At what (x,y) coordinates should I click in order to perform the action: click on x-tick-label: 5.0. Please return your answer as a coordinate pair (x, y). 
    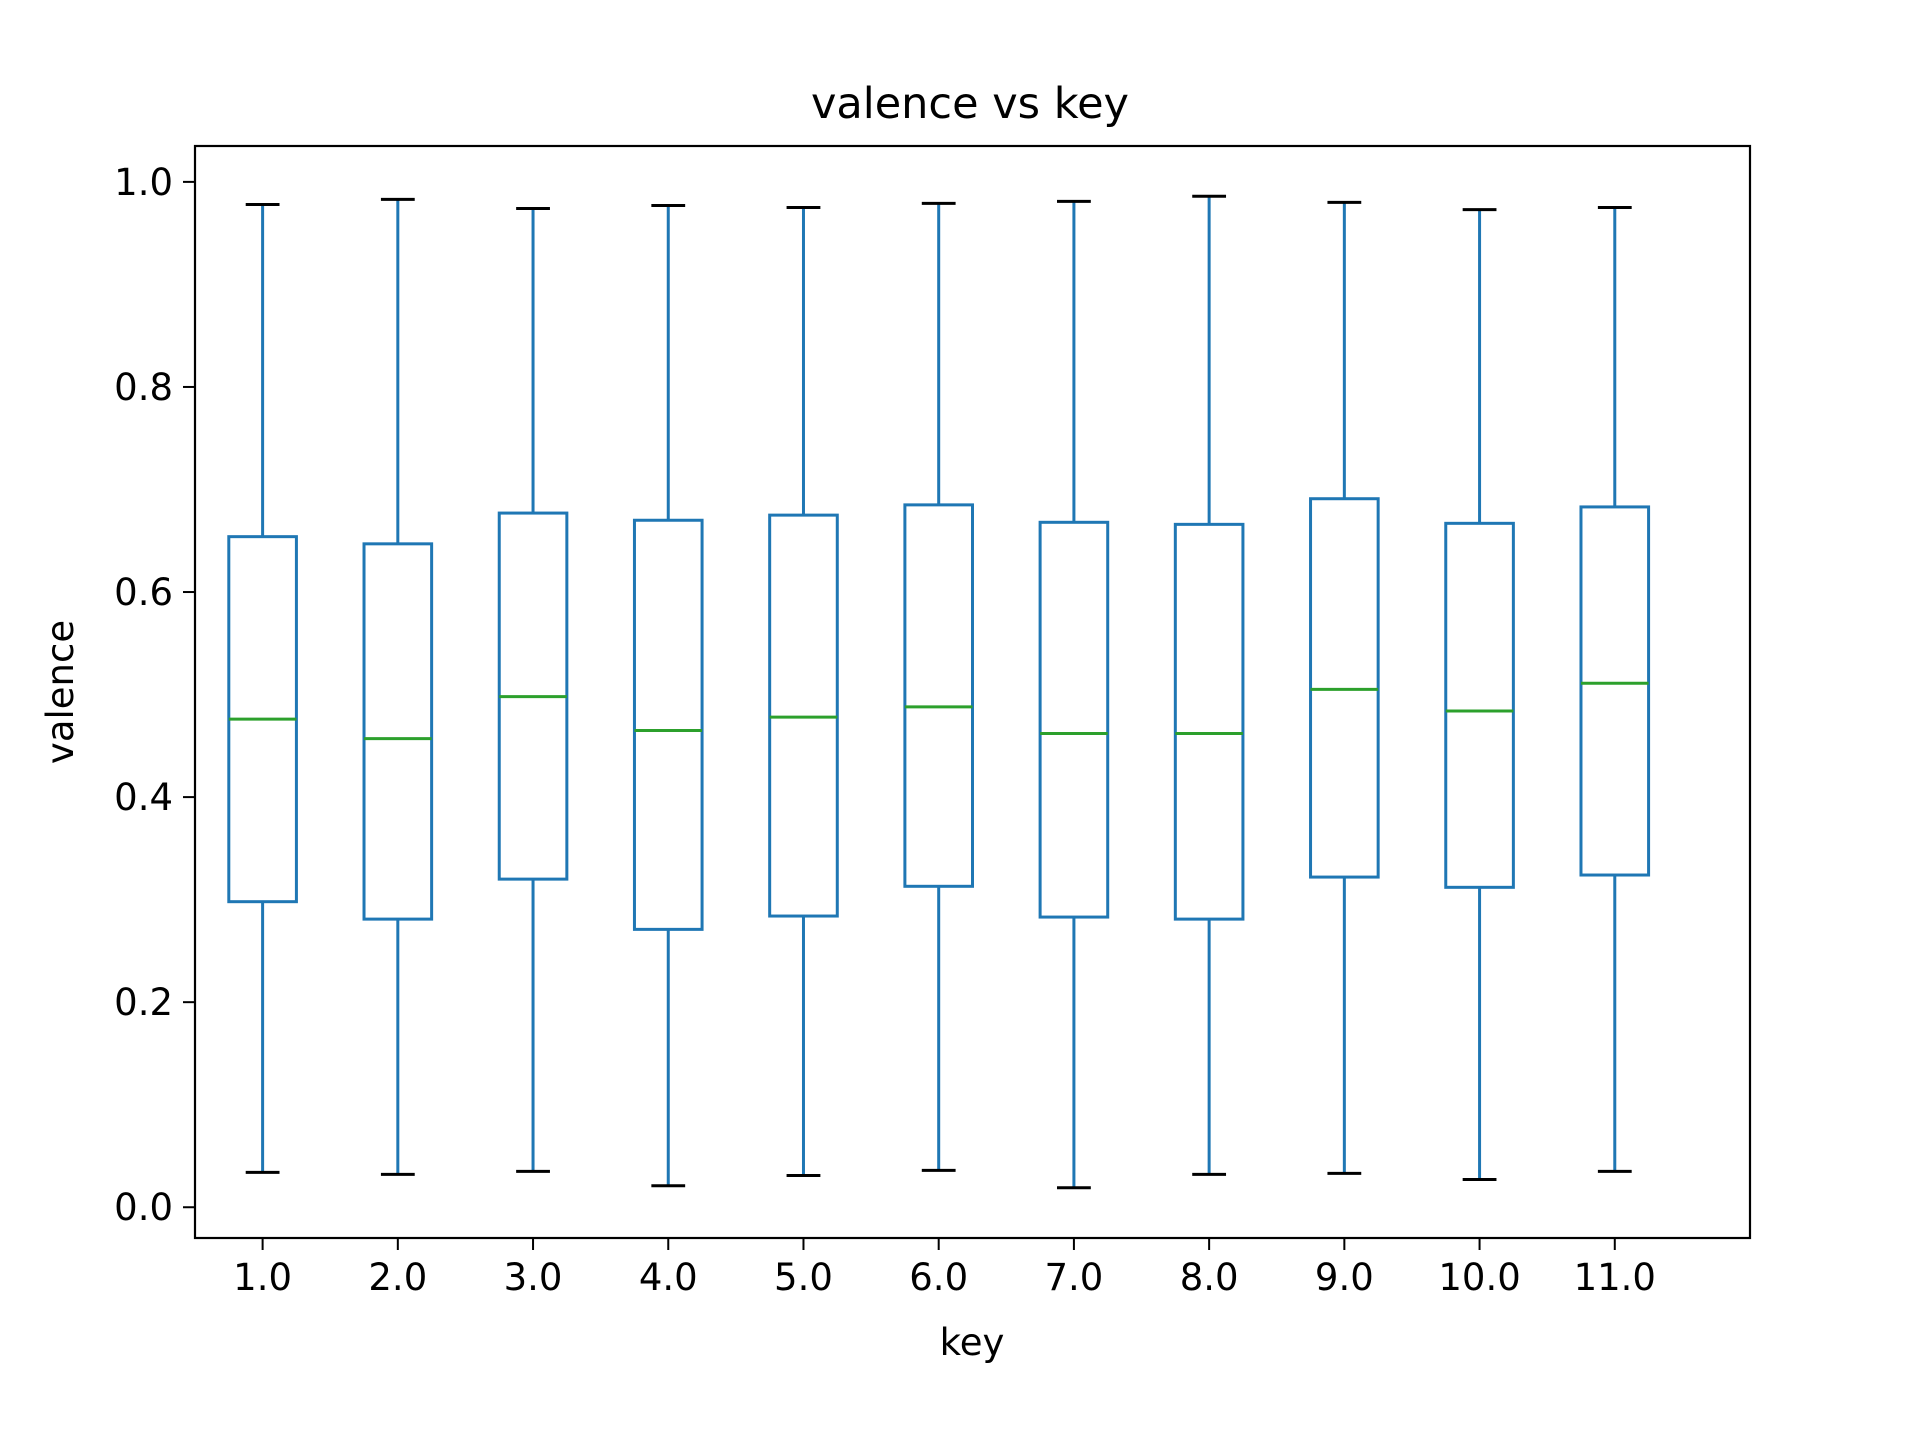
    Looking at the image, I should click on (803, 1277).